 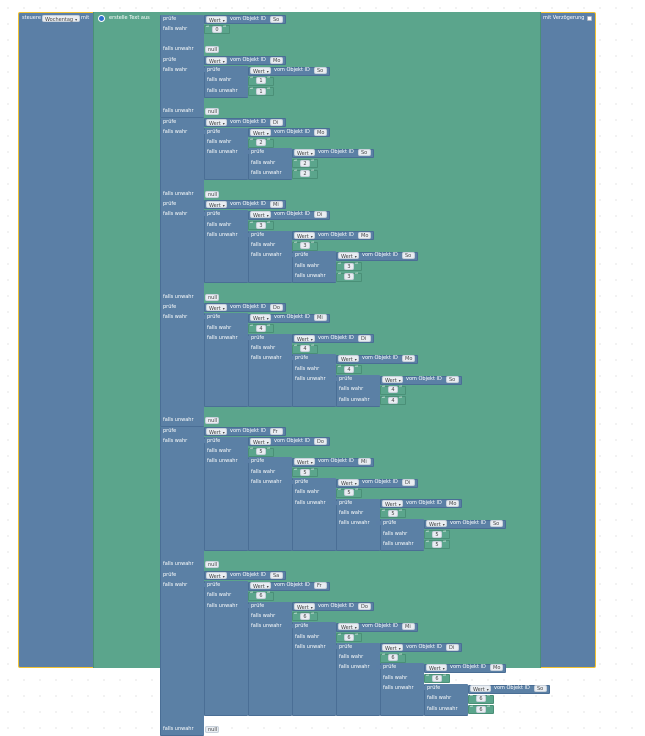 What do you see at coordinates (261, 143) in the screenshot?
I see `text-literal-value: 2` at bounding box center [261, 143].